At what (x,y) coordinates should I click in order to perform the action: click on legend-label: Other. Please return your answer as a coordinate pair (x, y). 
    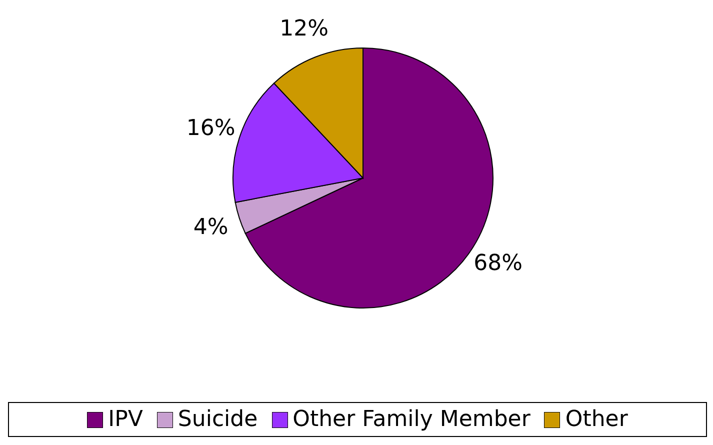
    Looking at the image, I should click on (596, 419).